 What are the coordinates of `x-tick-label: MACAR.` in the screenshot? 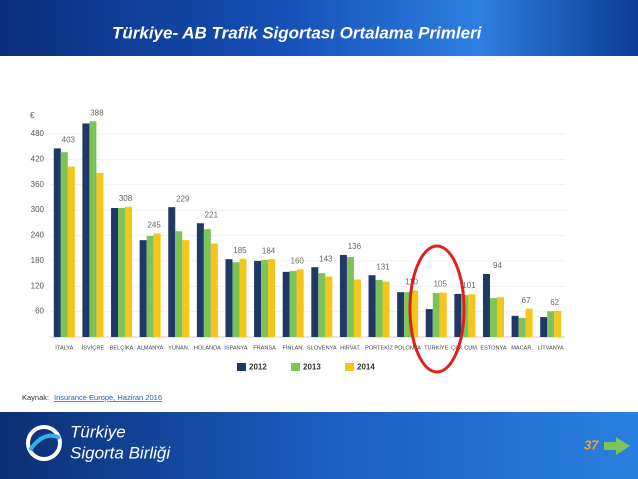 It's located at (522, 348).